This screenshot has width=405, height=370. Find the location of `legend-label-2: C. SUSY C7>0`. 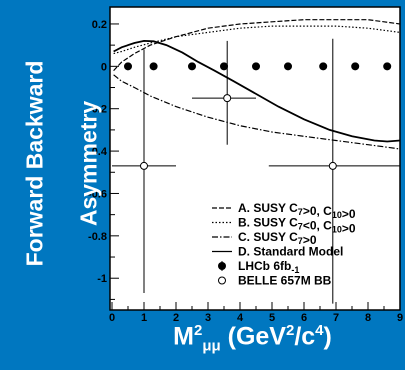

legend-label-2: C. SUSY C7>0 is located at coordinates (277, 238).